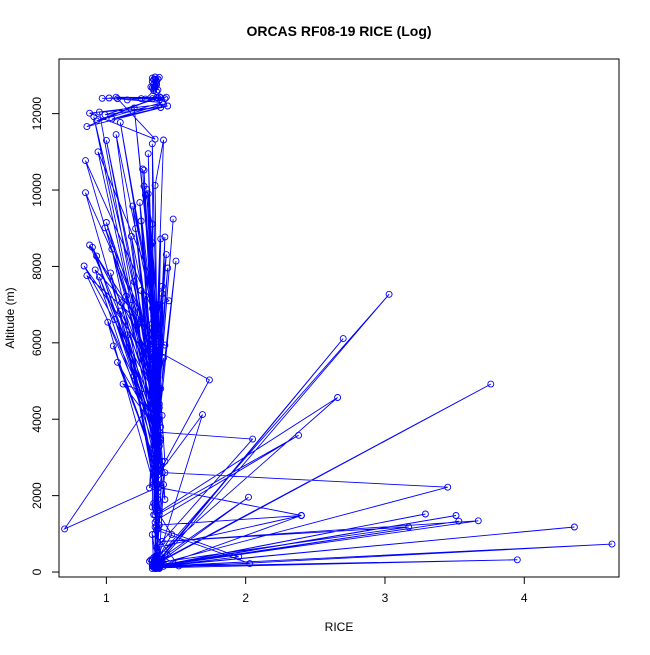 Image resolution: width=650 pixels, height=655 pixels. Describe the element at coordinates (37, 571) in the screenshot. I see `y-tick-label: 0` at that location.